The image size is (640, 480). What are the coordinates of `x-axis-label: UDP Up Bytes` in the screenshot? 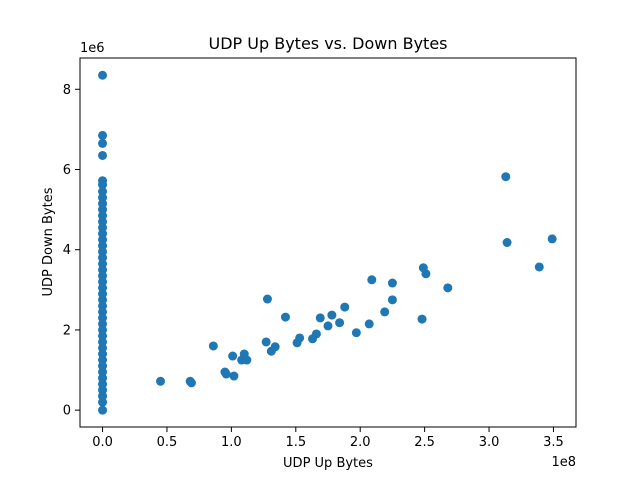 It's located at (328, 463).